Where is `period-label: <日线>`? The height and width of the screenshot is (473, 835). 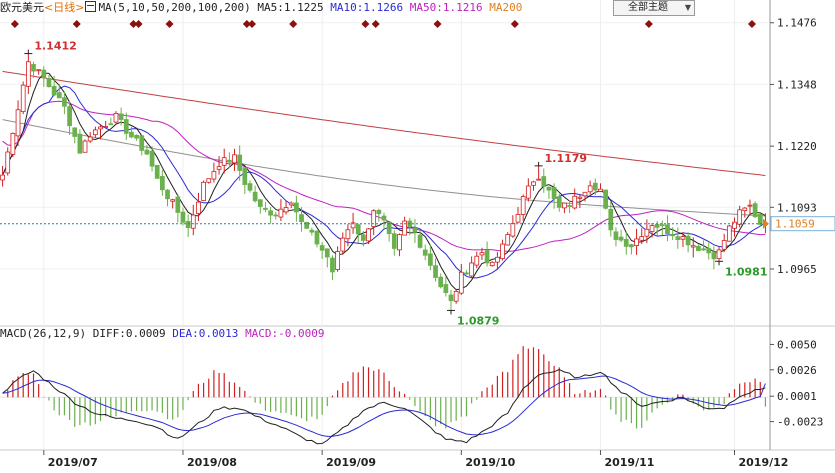 period-label: <日线> is located at coordinates (64, 7).